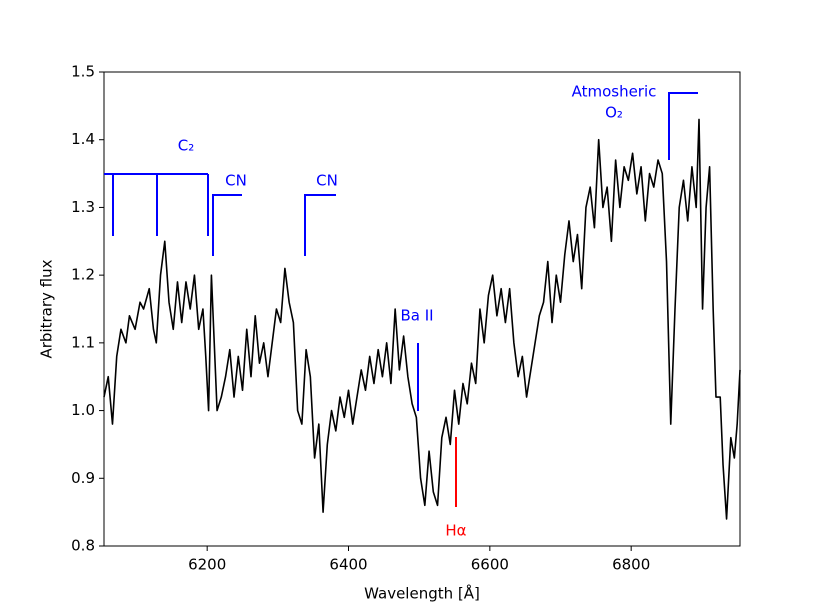 This screenshot has height=615, width=822. I want to click on y-tick-label: 1.4, so click(83, 139).